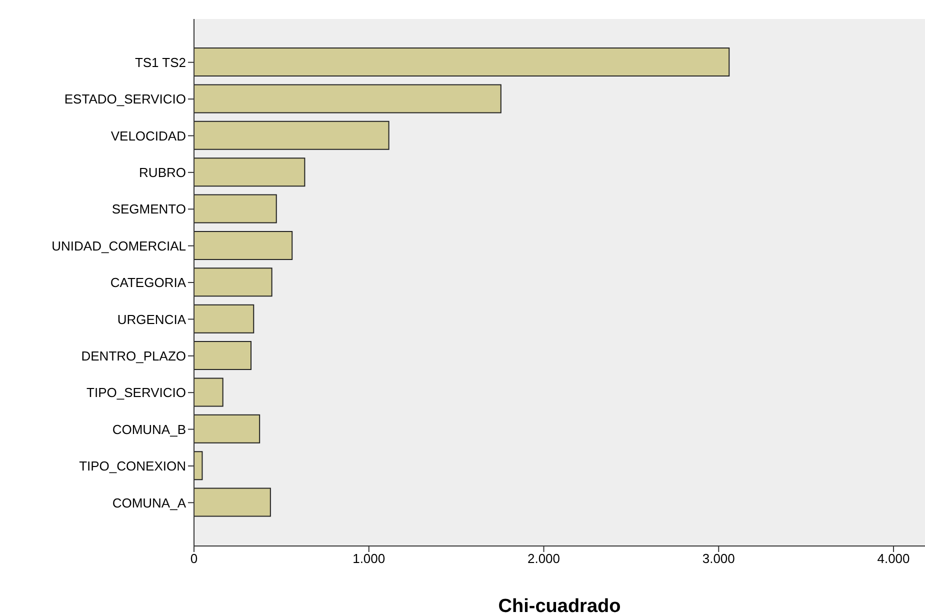  I want to click on x-tick-label: 3.000, so click(718, 558).